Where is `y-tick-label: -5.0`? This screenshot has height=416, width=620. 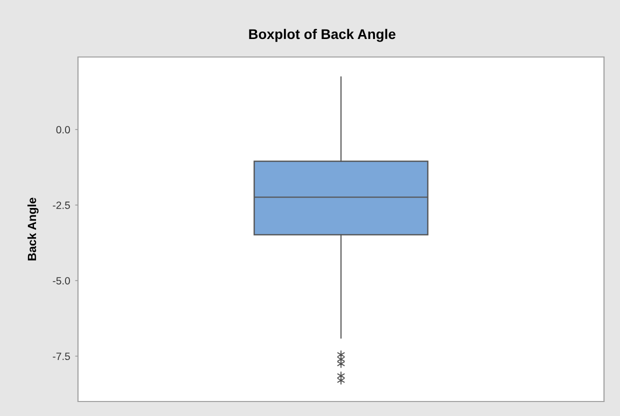
y-tick-label: -5.0 is located at coordinates (61, 280).